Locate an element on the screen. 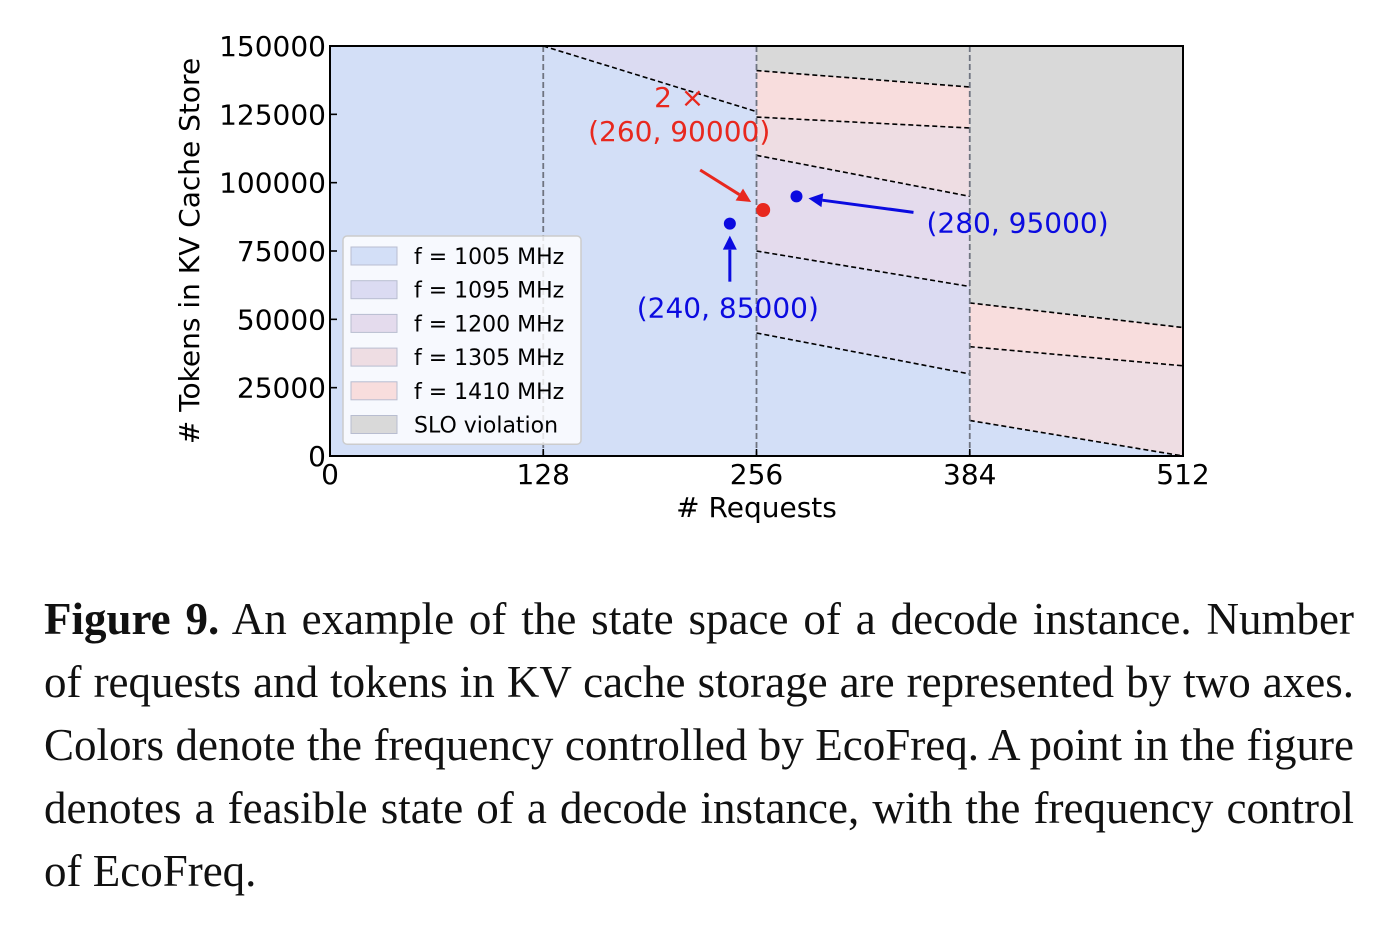 This screenshot has height=950, width=1388. point-annotations: 2 ×(260, 90000) (240, 85000) (280, 95000) is located at coordinates (848, 203).